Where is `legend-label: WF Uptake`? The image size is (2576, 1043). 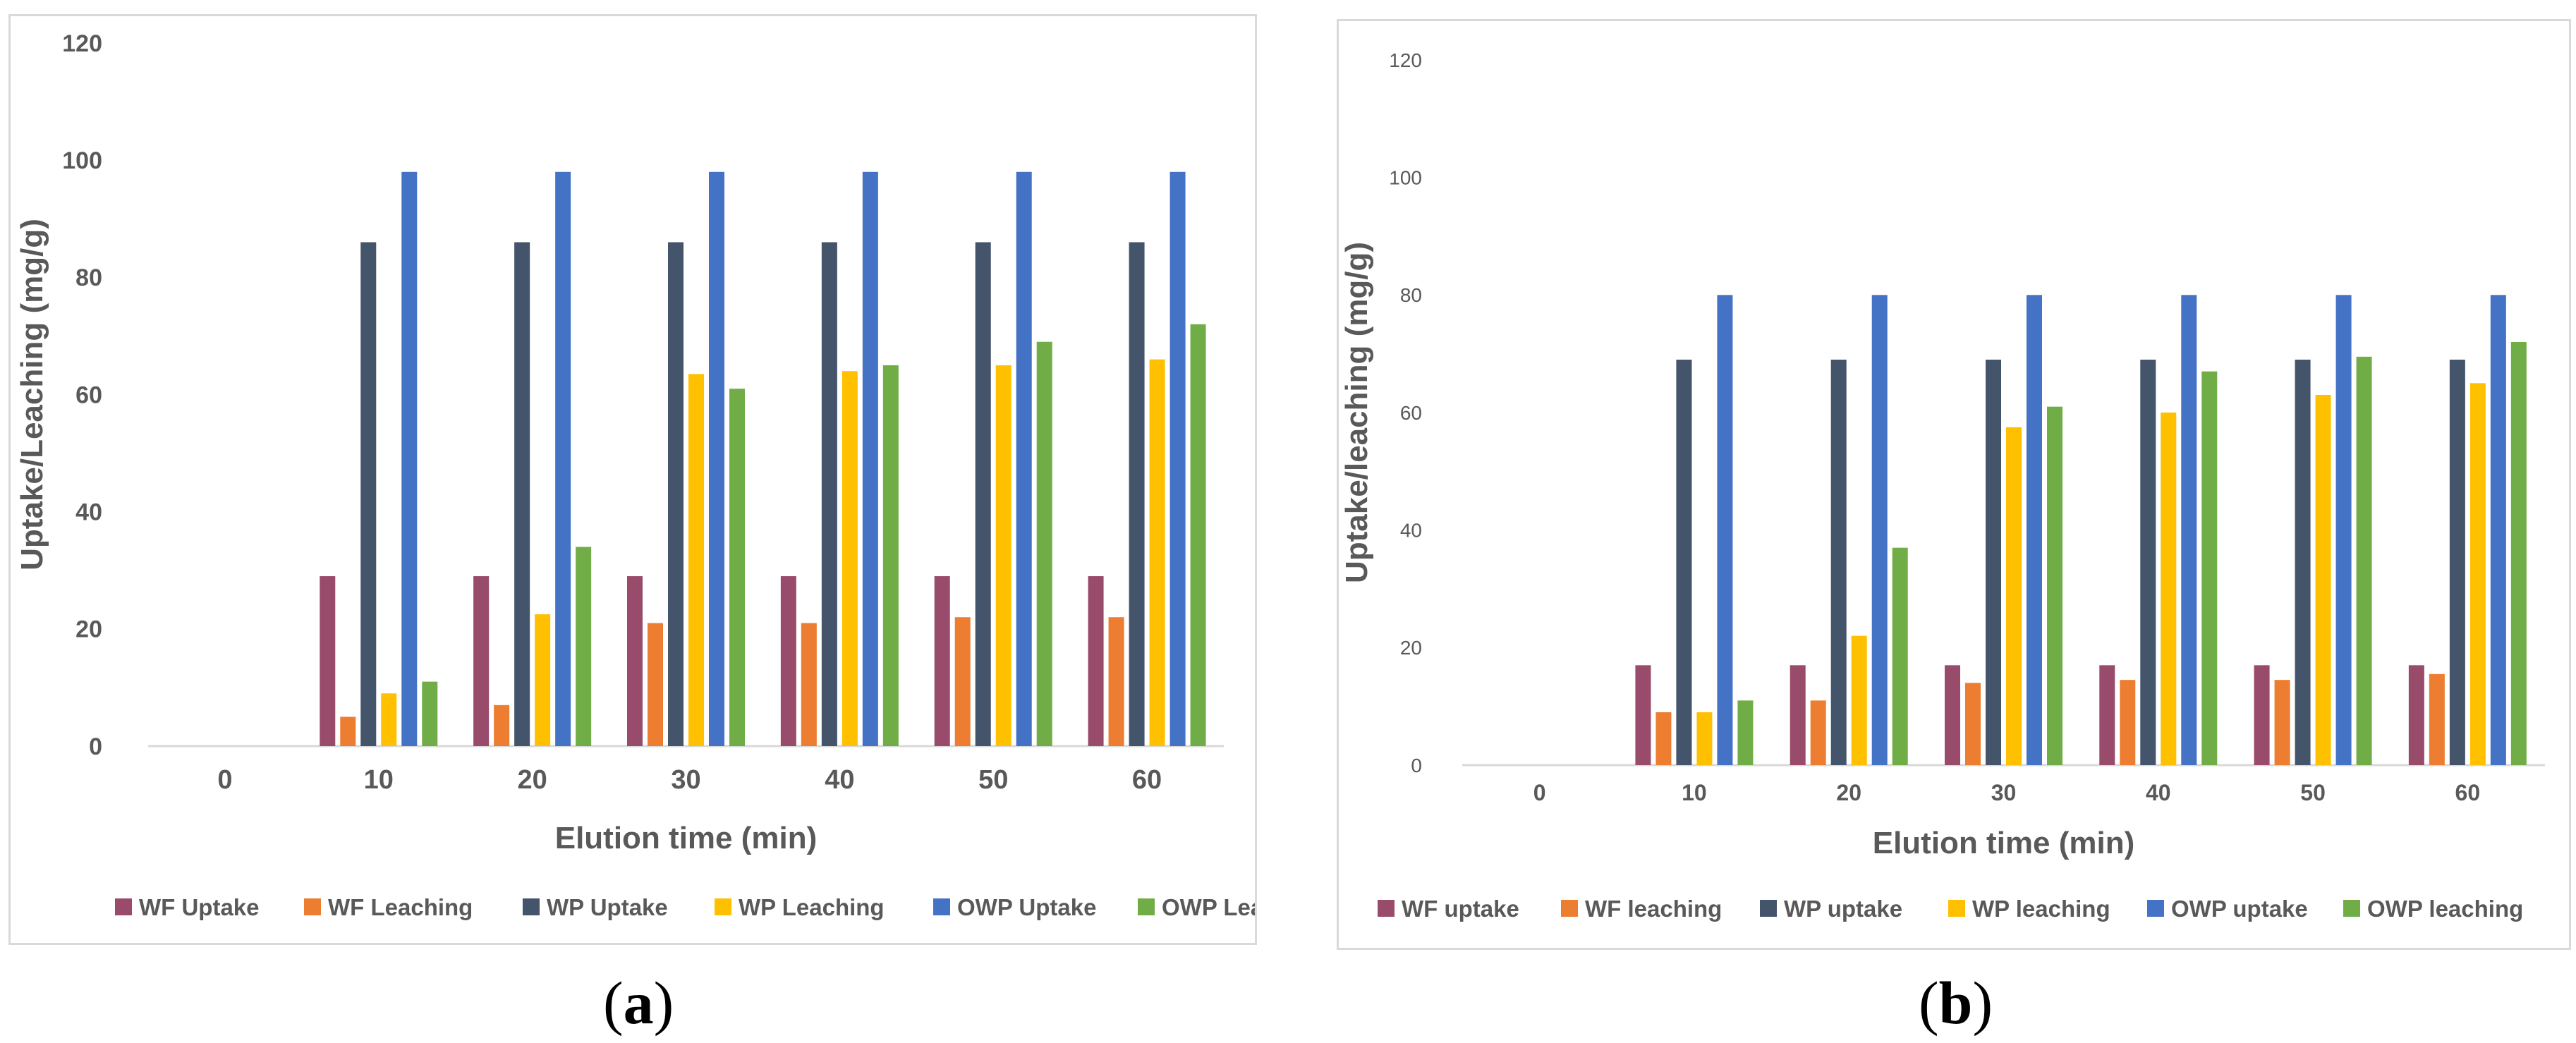 legend-label: WF Uptake is located at coordinates (199, 907).